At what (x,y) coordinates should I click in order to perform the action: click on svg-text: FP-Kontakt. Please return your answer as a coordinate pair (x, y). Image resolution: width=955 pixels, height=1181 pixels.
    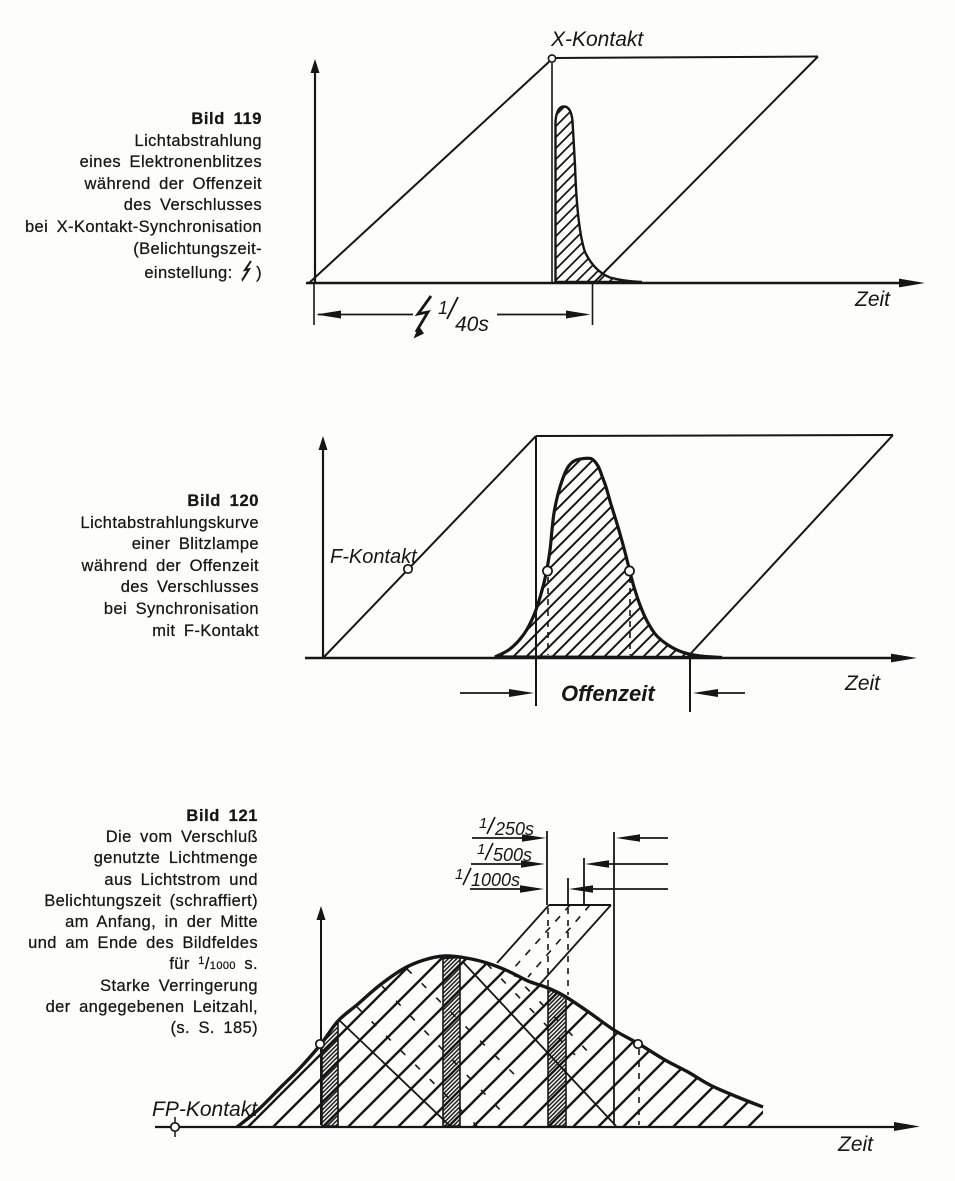
    Looking at the image, I should click on (205, 1109).